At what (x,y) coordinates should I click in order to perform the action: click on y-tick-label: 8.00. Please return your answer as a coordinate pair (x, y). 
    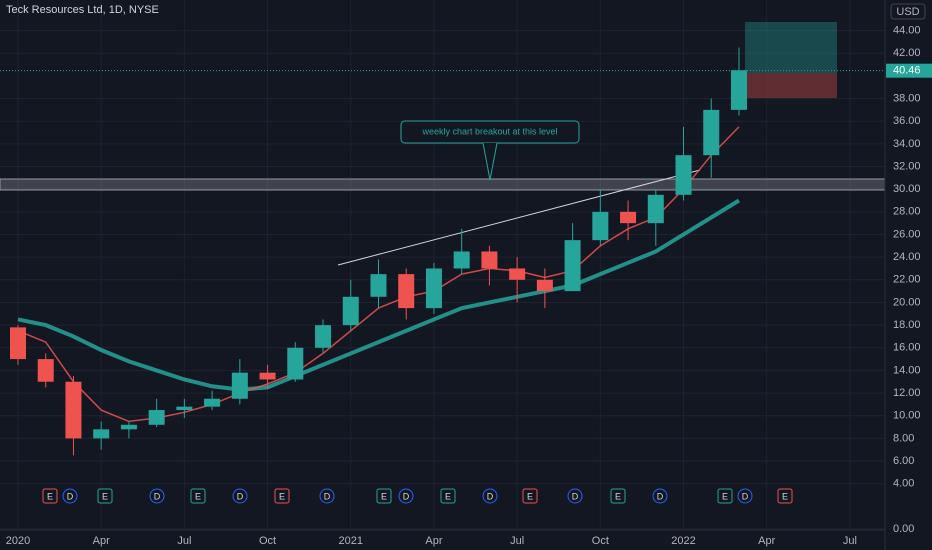
    Looking at the image, I should click on (903, 438).